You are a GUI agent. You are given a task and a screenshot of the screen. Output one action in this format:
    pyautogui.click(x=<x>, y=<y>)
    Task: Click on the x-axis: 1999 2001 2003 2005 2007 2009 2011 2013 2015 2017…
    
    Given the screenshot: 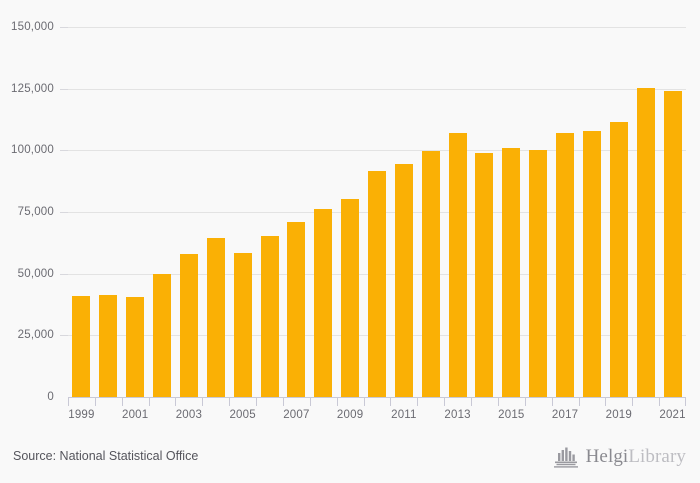 What is the action you would take?
    pyautogui.click(x=377, y=417)
    